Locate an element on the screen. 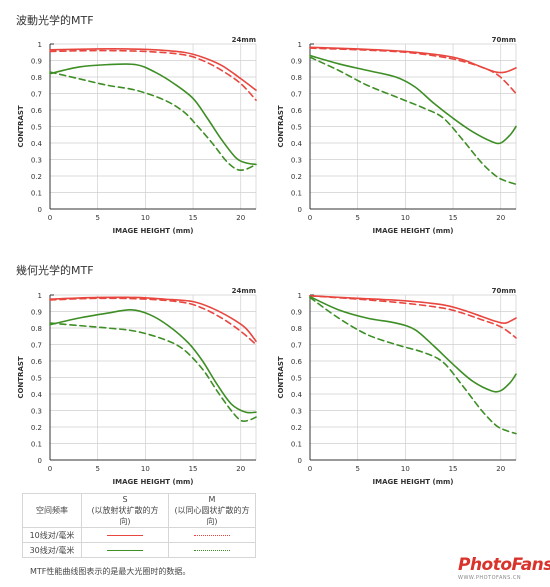  footnote: MTF性能曲线图表示的是最大光圈时的数据。 is located at coordinates (110, 571).